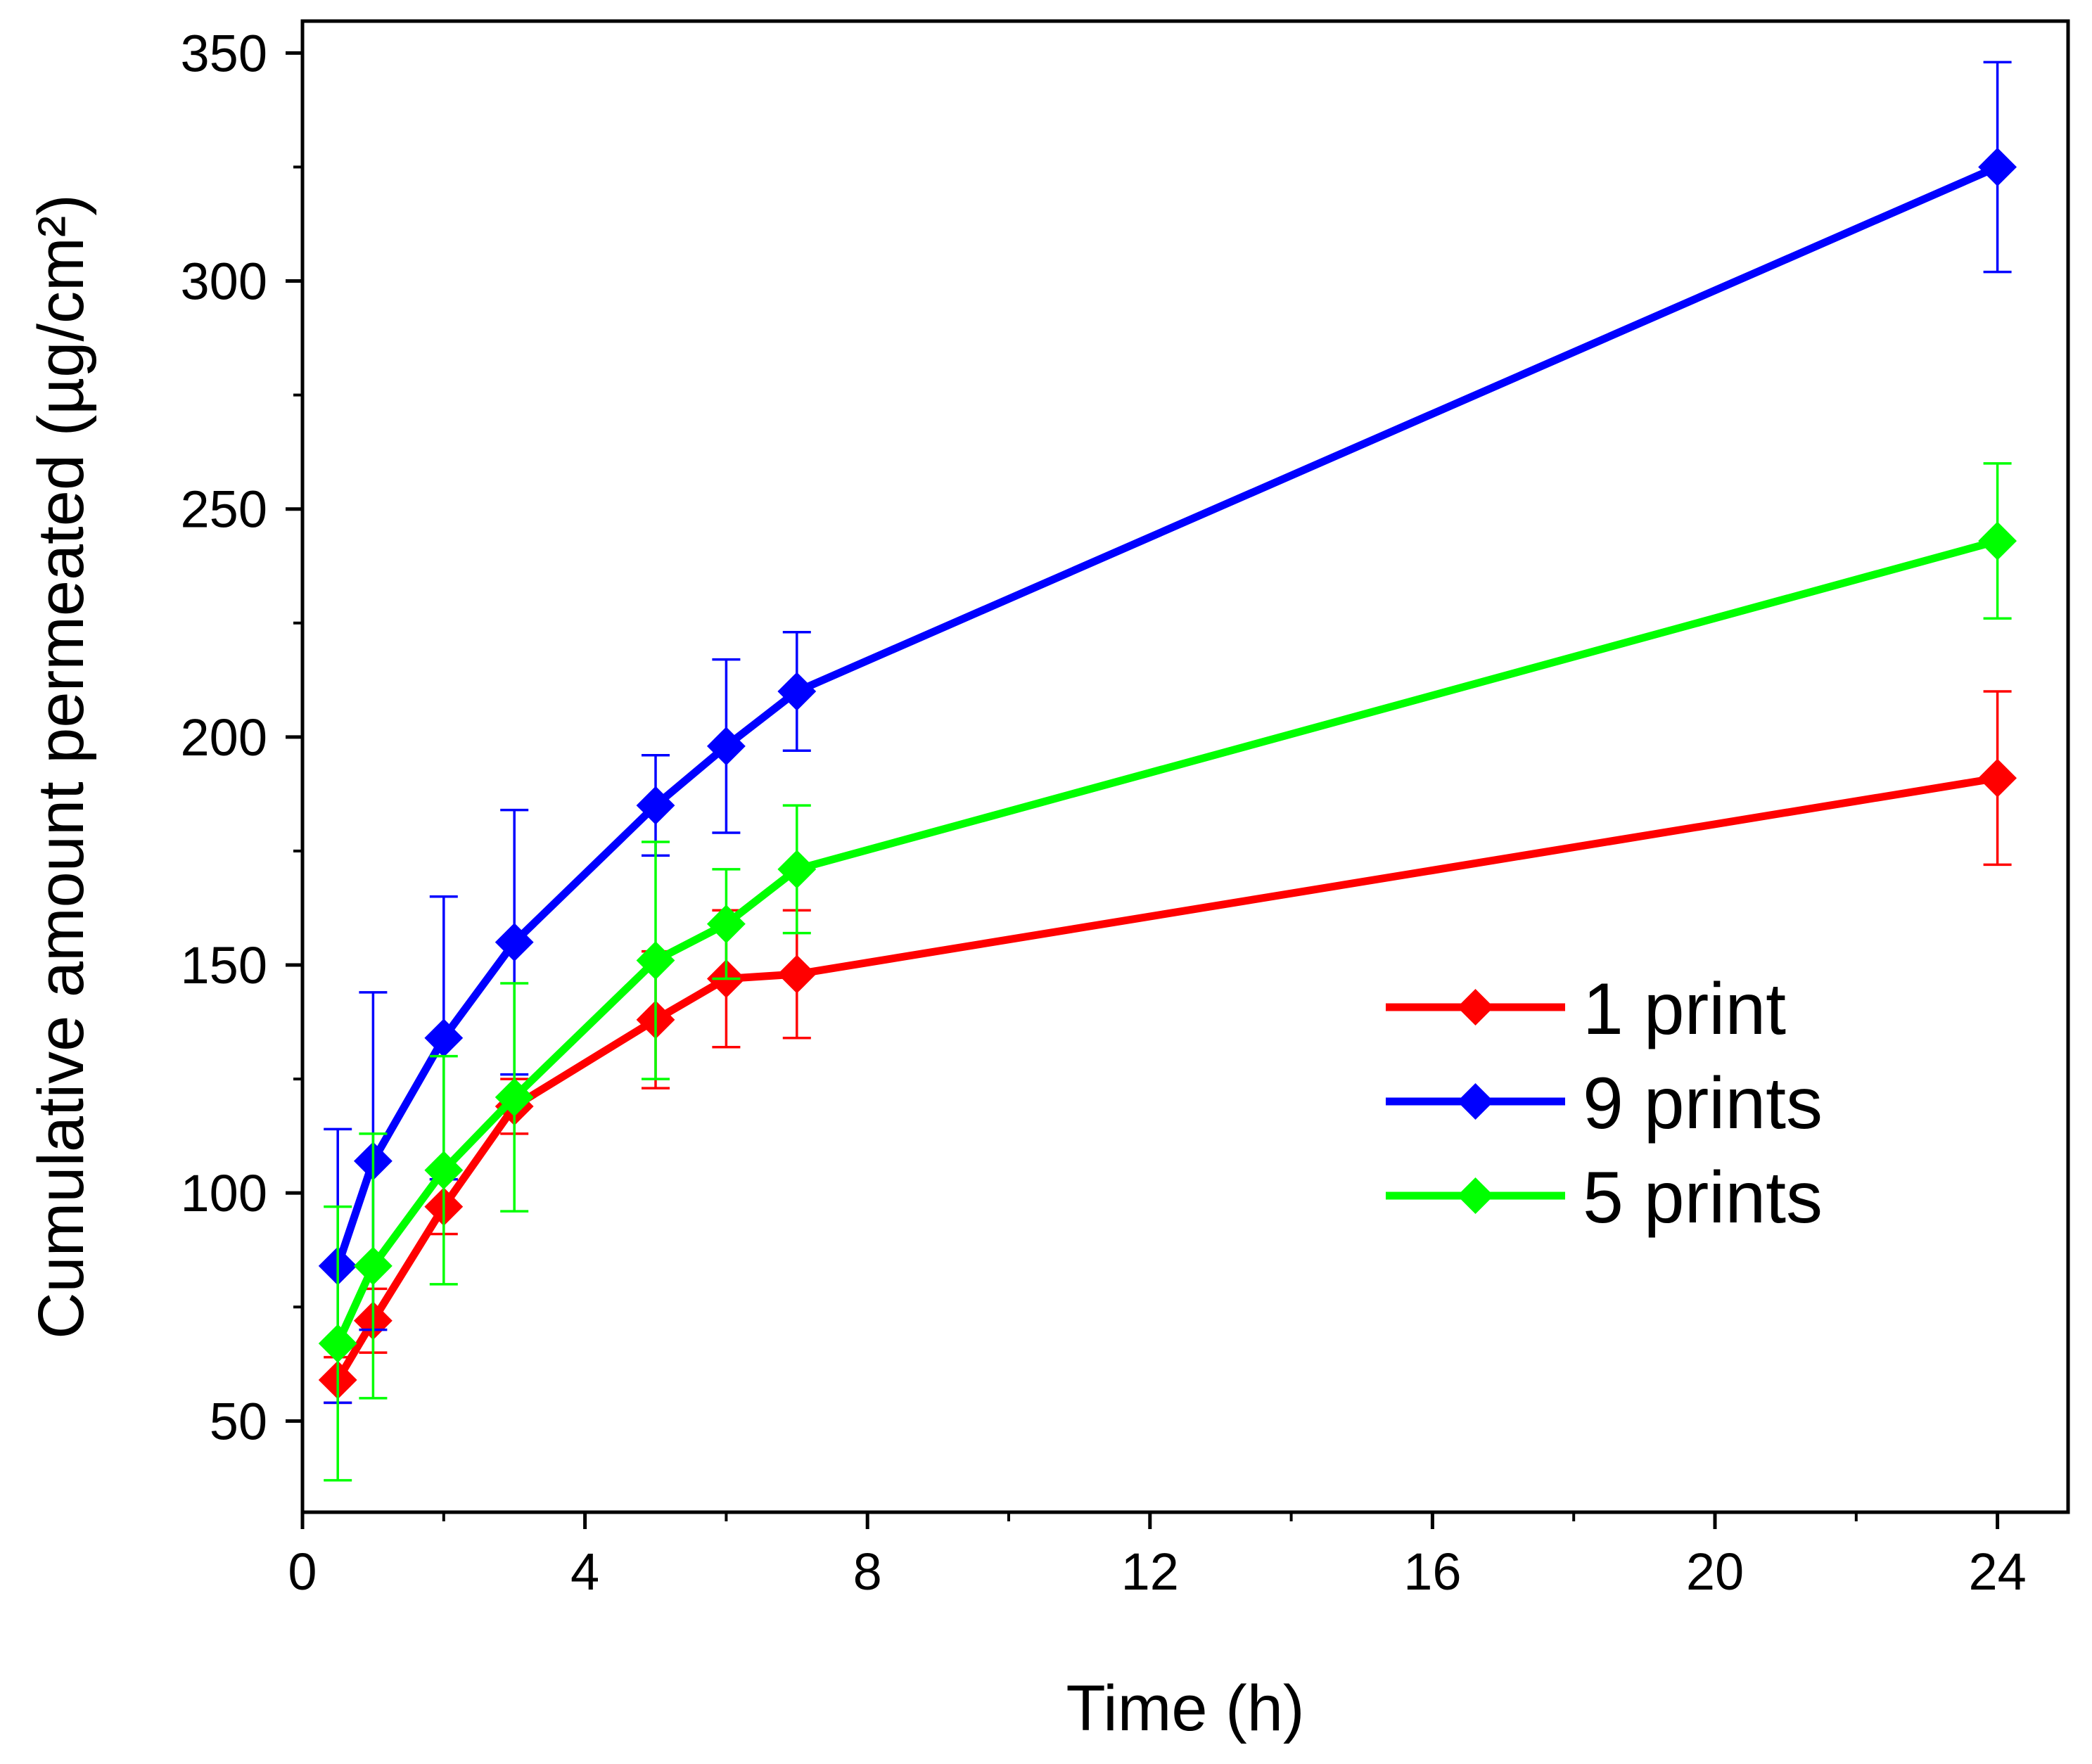 The image size is (2092, 1764). What do you see at coordinates (1150, 1571) in the screenshot?
I see `x-tick-label: 12` at bounding box center [1150, 1571].